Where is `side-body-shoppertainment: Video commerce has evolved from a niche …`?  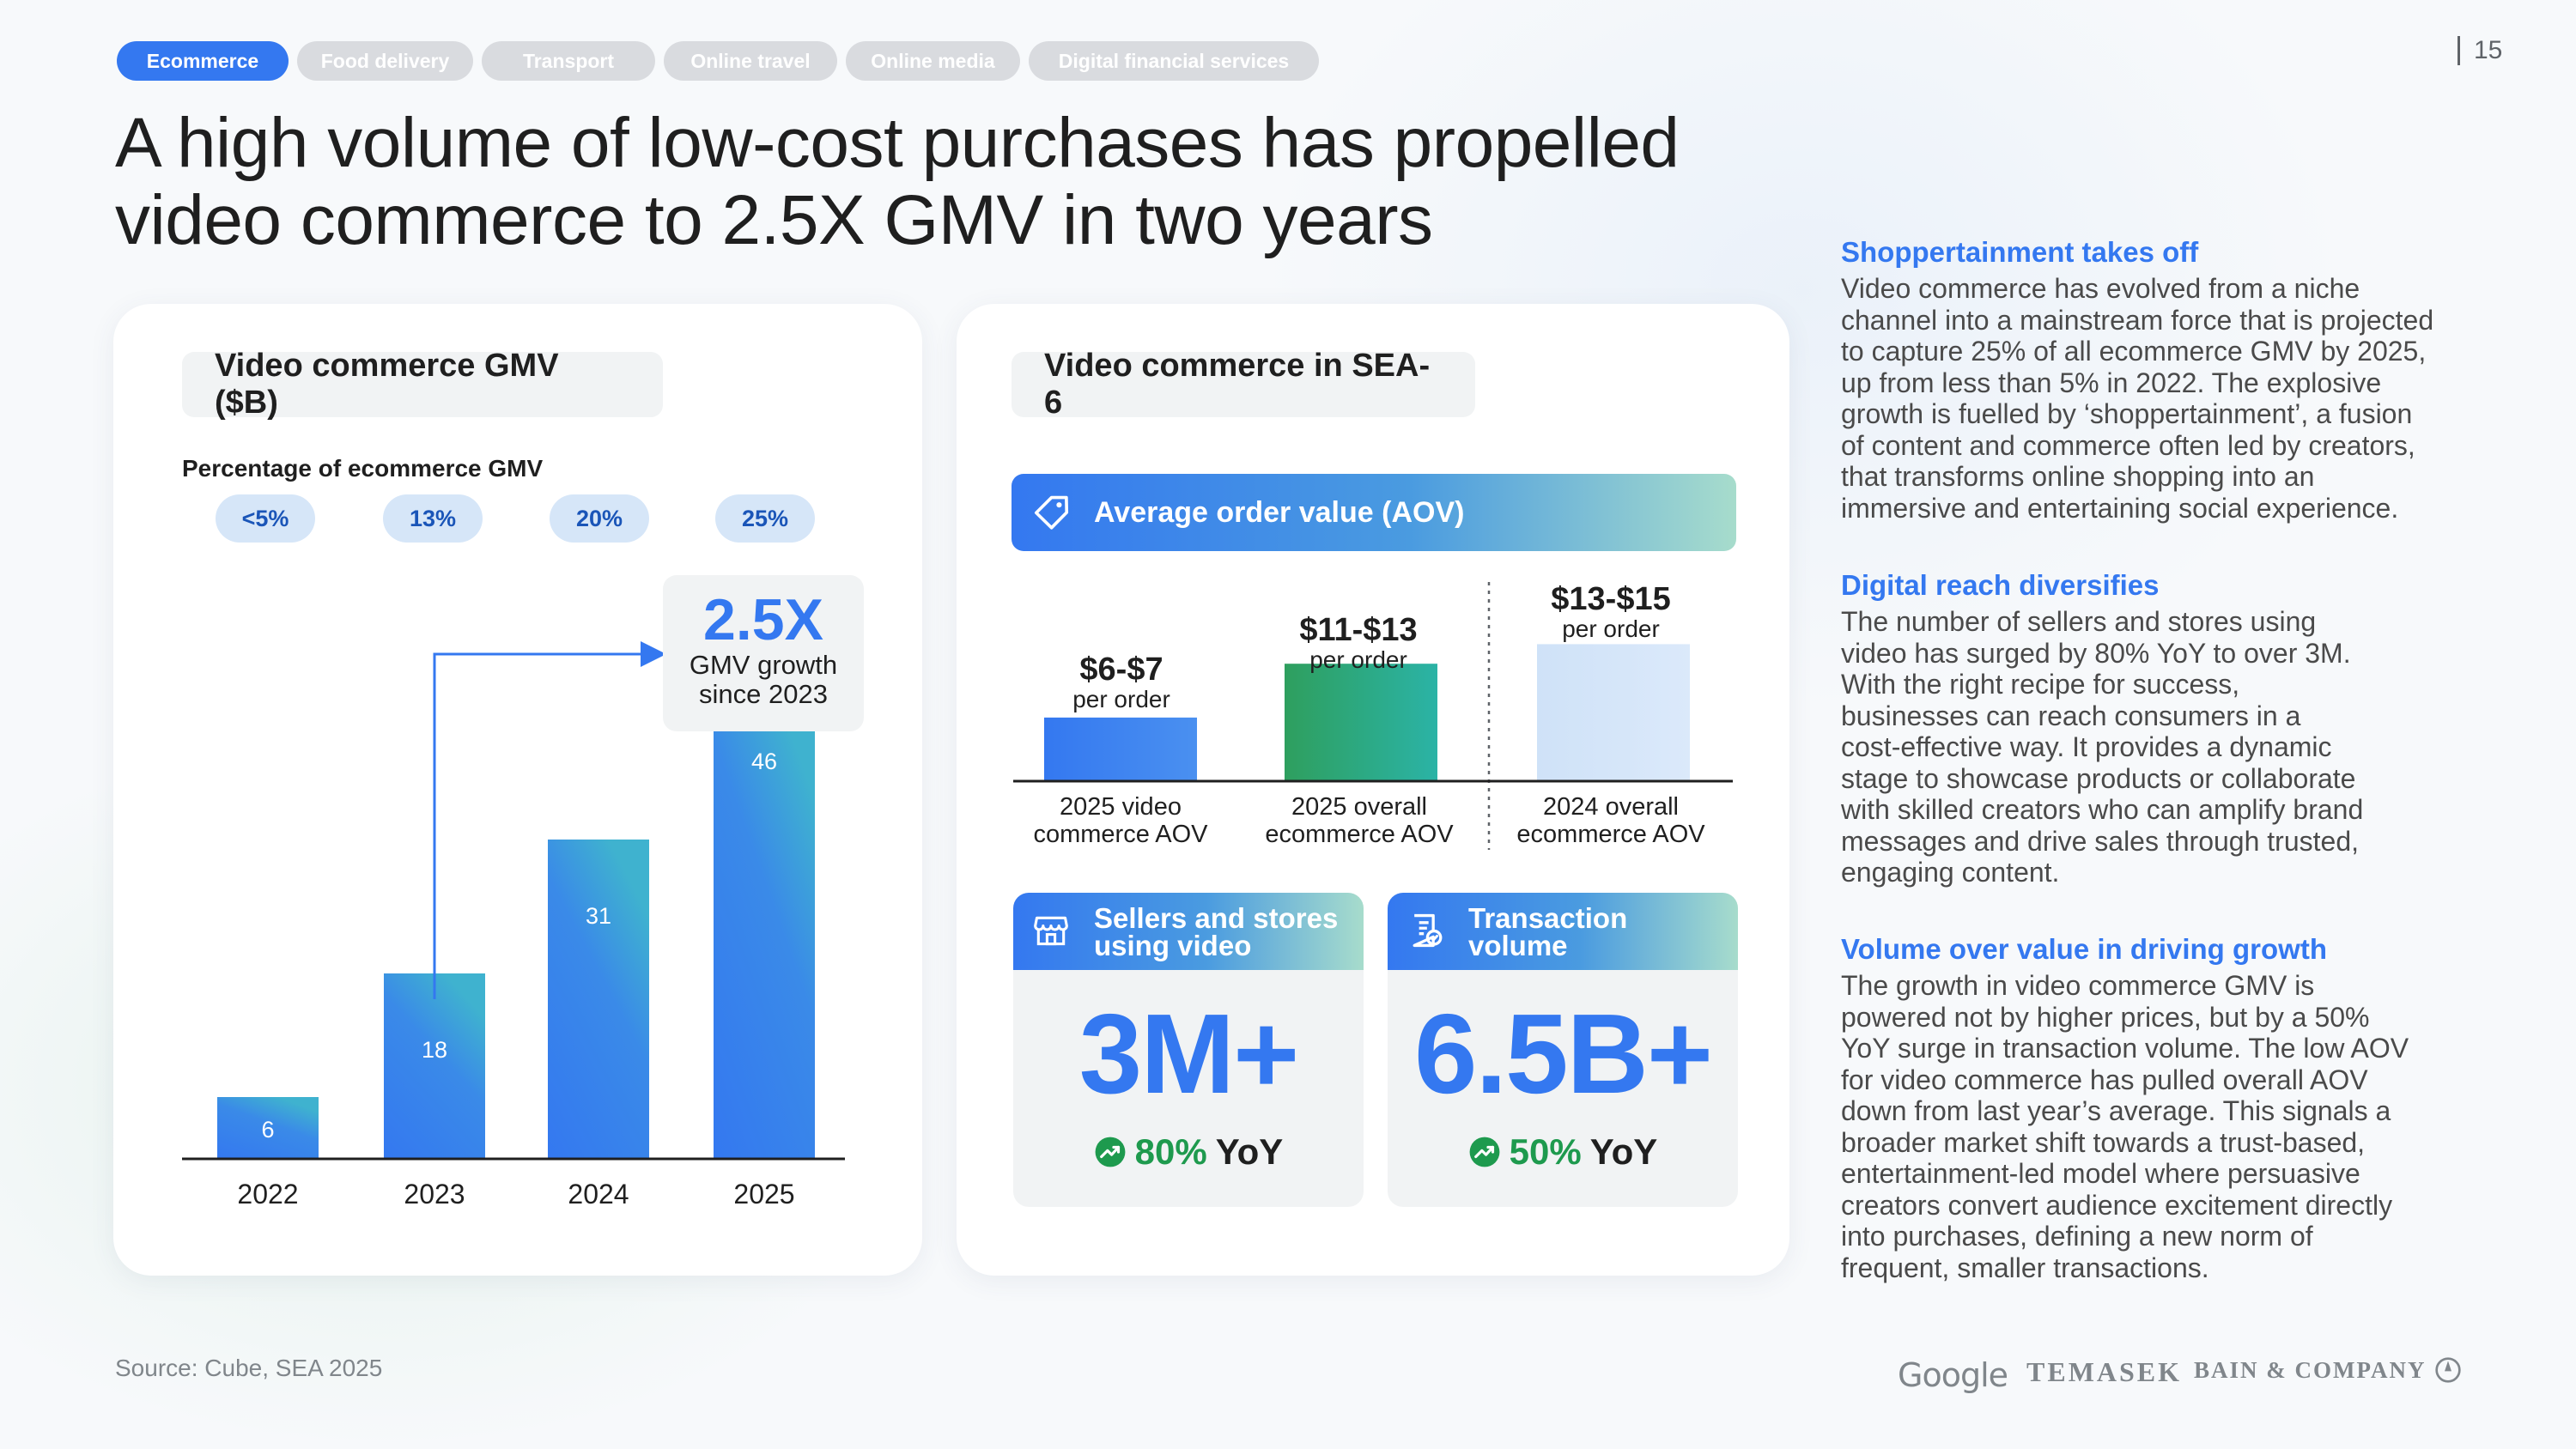
side-body-shoppertainment: Video commerce has evolved from a niche … is located at coordinates (2167, 398).